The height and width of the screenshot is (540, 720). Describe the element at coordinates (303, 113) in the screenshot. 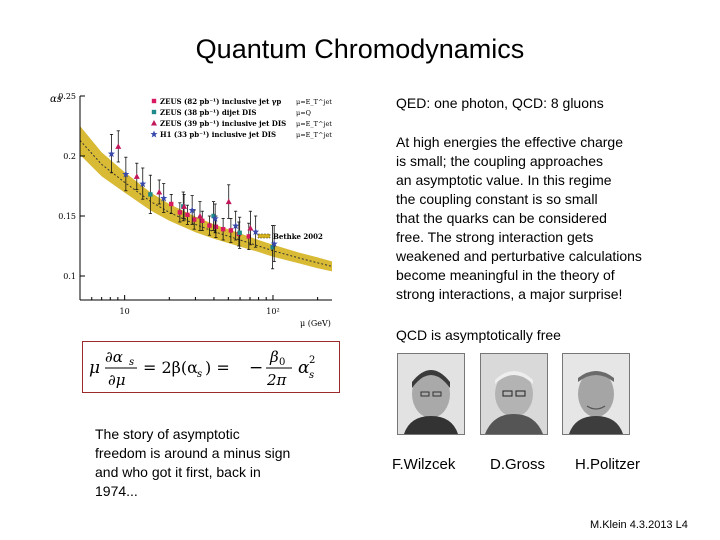

I see `legend-entry-scale: μ=Q` at that location.